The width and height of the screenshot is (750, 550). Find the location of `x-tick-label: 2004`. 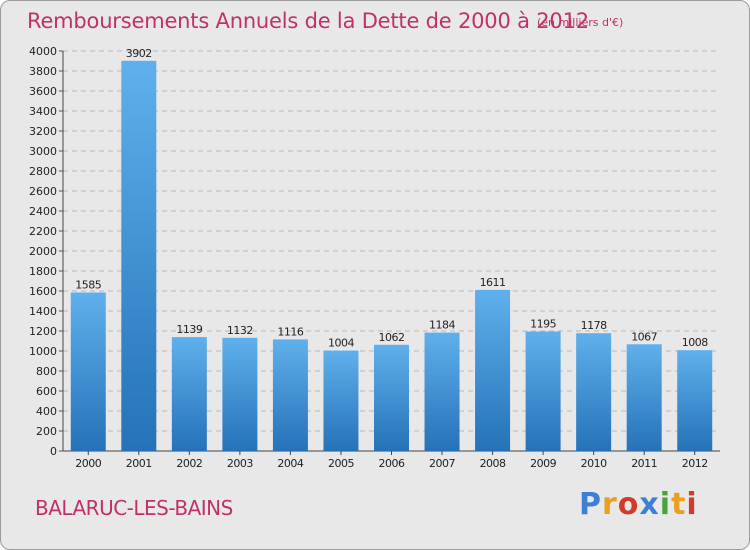

x-tick-label: 2004 is located at coordinates (290, 463).